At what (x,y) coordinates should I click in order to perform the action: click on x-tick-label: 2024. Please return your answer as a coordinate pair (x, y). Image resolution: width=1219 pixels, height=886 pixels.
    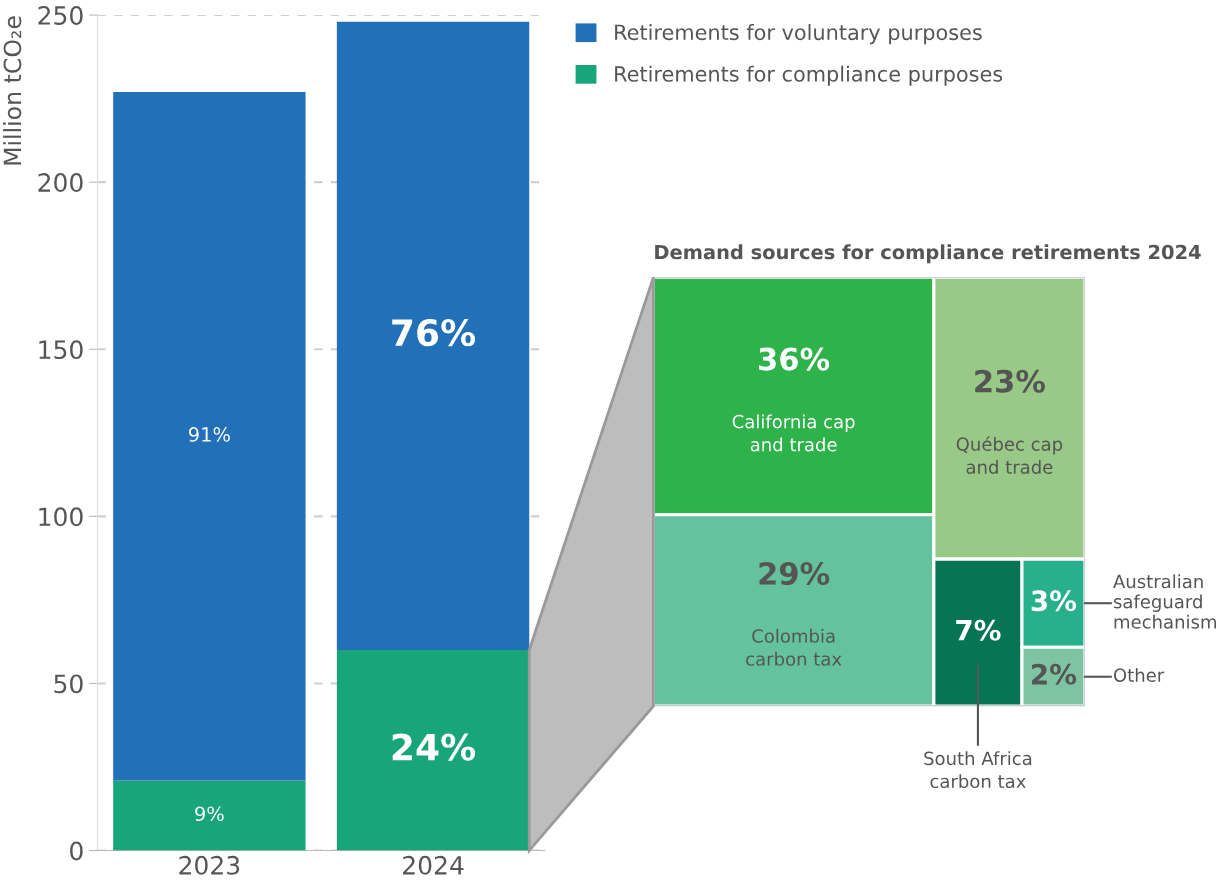
    Looking at the image, I should click on (433, 865).